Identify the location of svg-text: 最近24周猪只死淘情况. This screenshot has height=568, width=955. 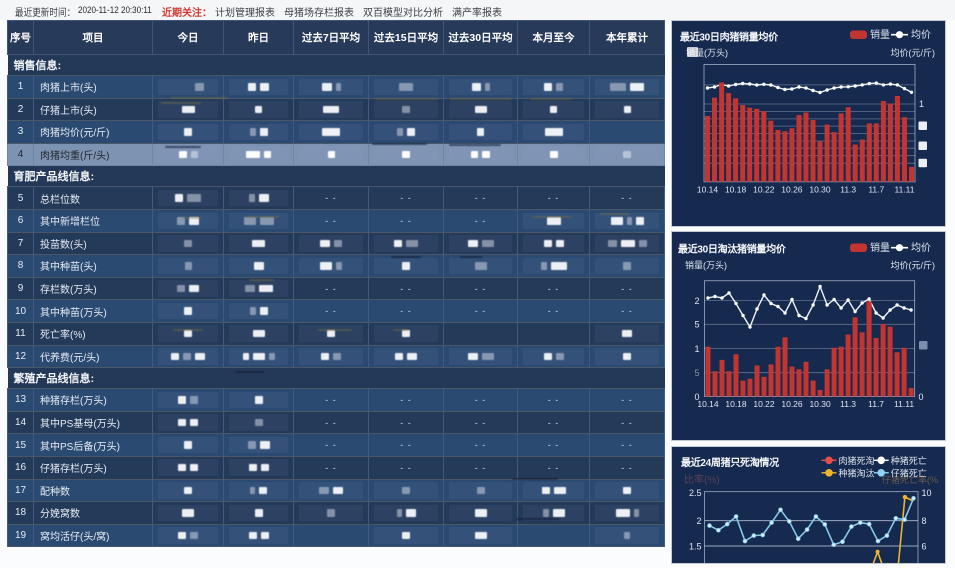
(730, 462).